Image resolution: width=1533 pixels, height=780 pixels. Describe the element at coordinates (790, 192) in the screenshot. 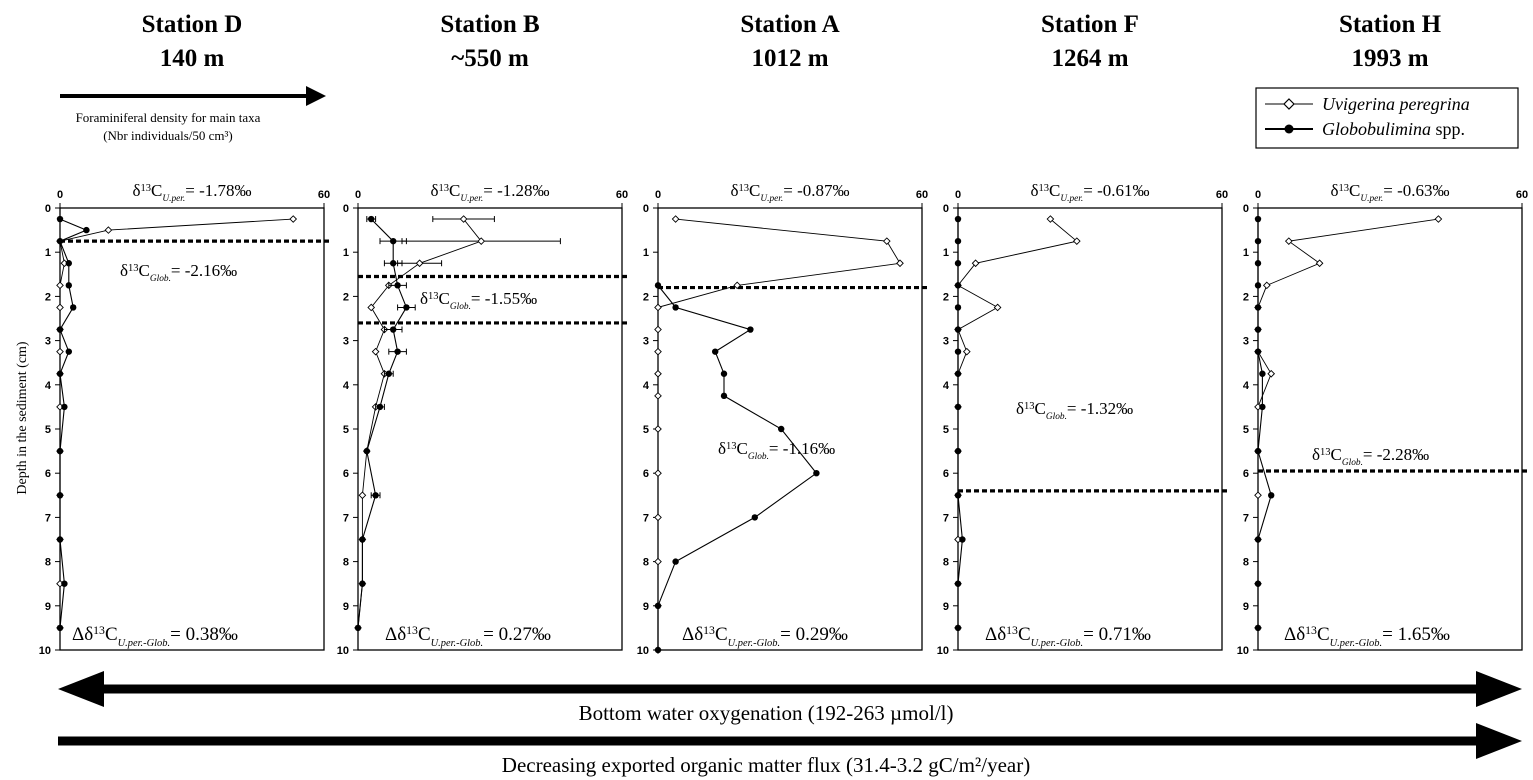

I see `d13c-uper-label: δ13CU.per.= -0.87‰` at that location.